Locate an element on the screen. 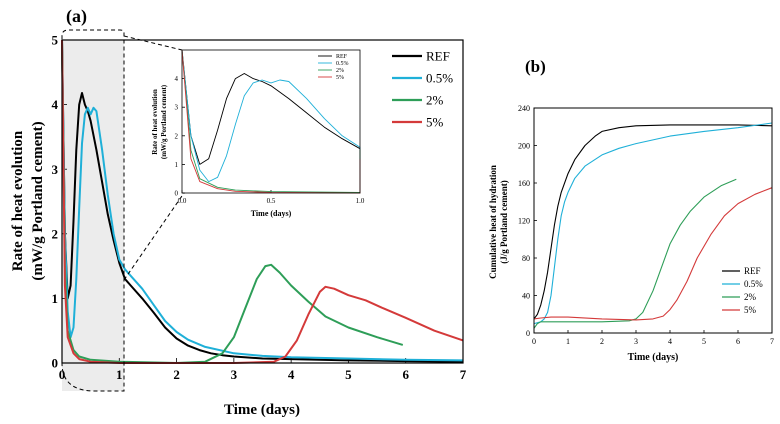  inset-background is located at coordinates (271, 121).